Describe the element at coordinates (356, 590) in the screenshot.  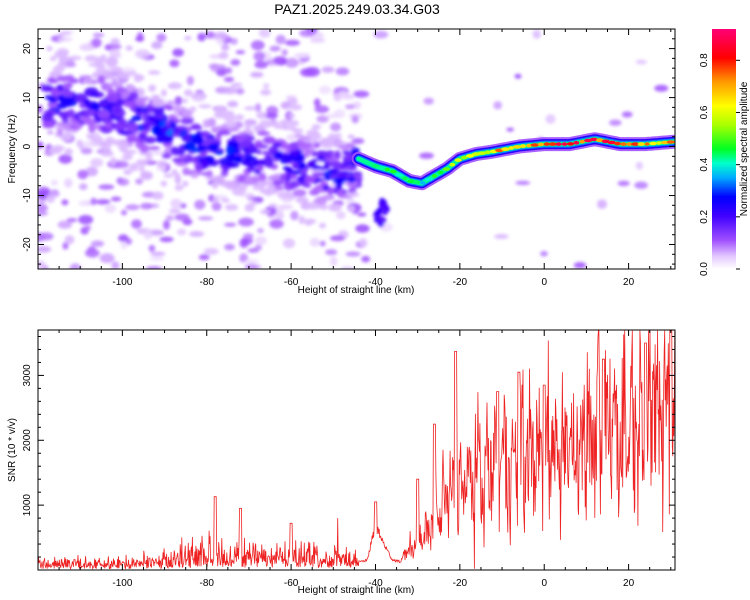
I see `snr-x-axis-label: Height of straight line (km)` at that location.